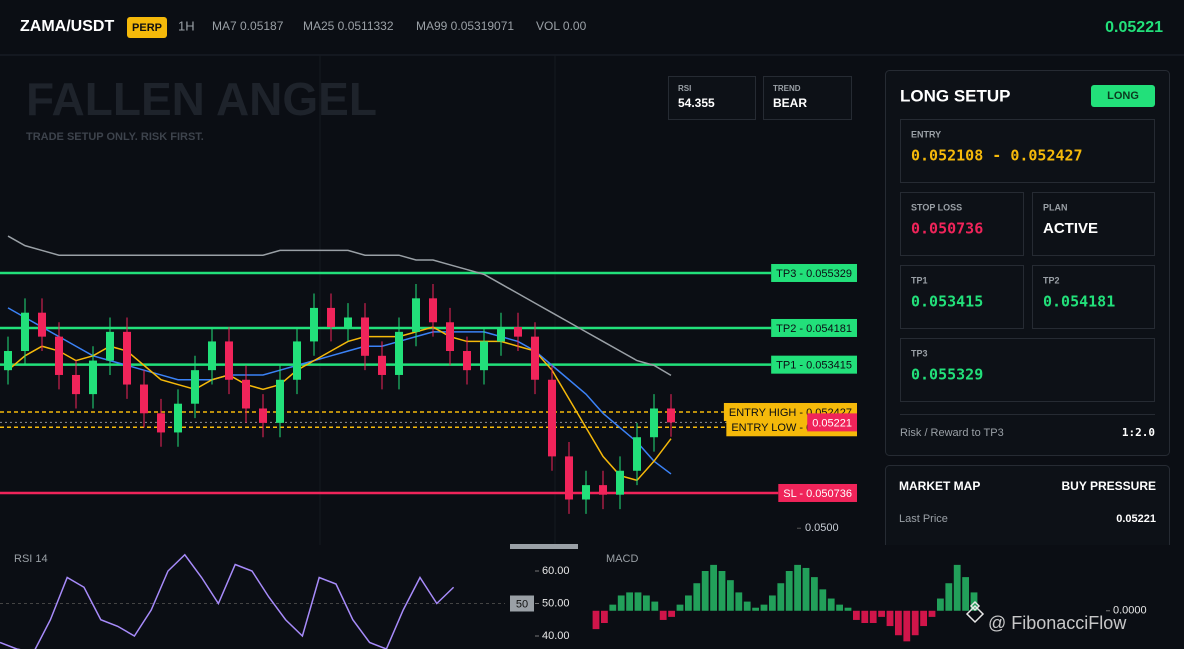 Image resolution: width=1184 pixels, height=649 pixels. Describe the element at coordinates (919, 353) in the screenshot. I see `tp3-label: TP3` at that location.